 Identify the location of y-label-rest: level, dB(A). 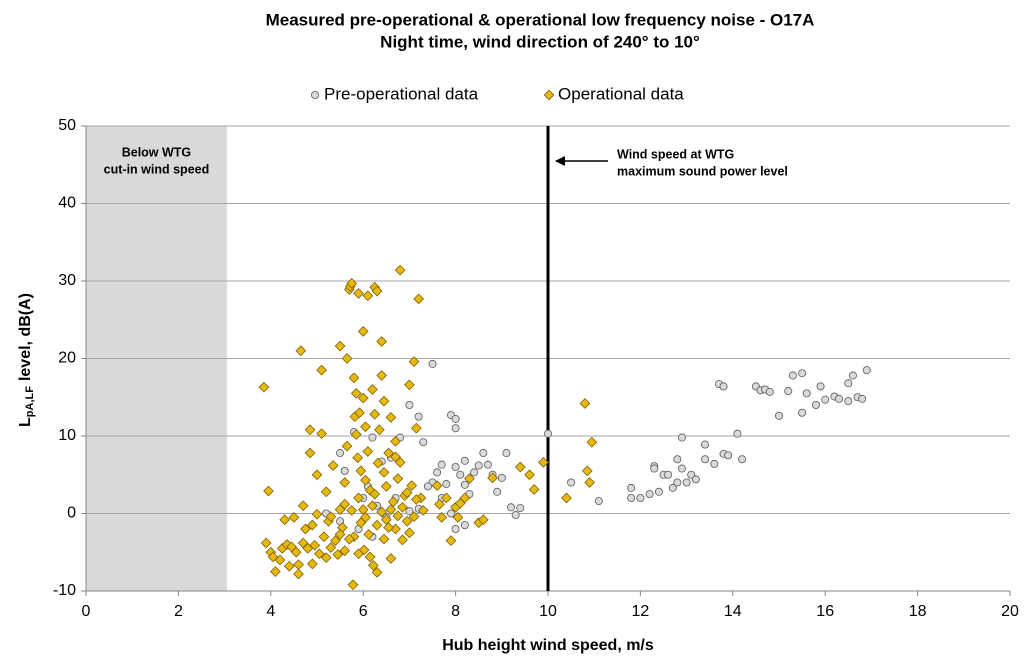
(25, 337).